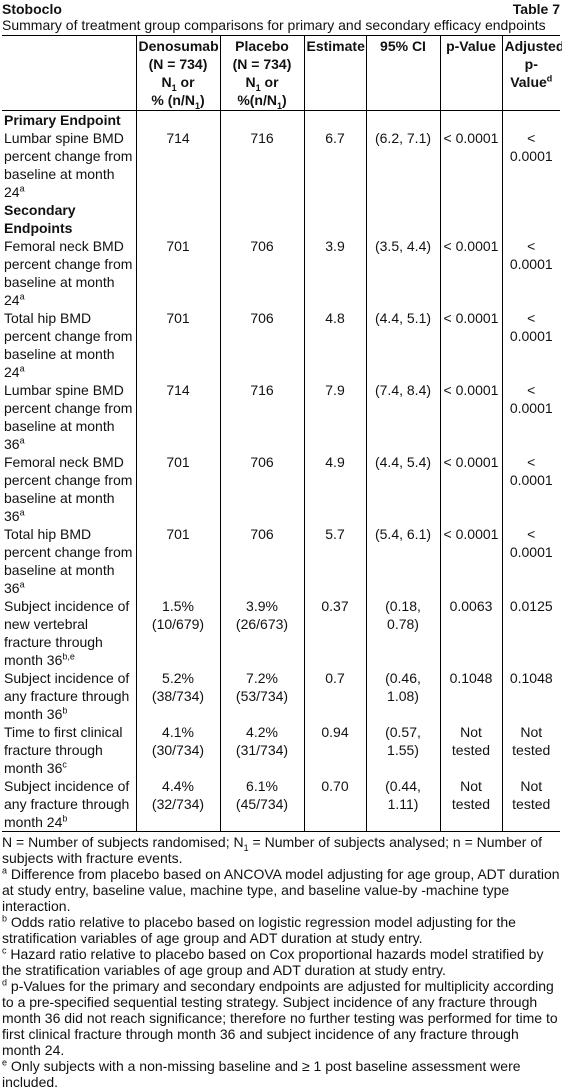 The image size is (562, 1090). I want to click on placebo-cell: 4.2% (31/734), so click(261, 750).